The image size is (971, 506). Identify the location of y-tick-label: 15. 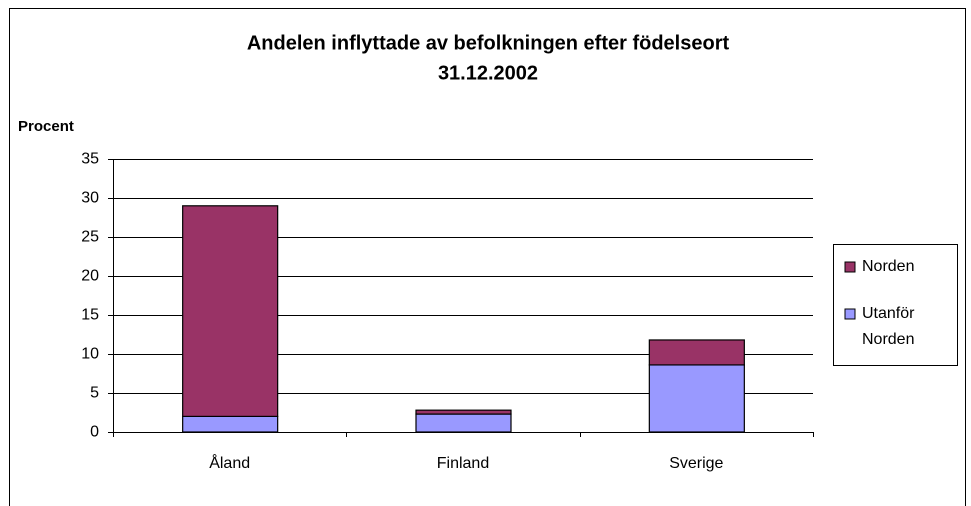
(90, 315).